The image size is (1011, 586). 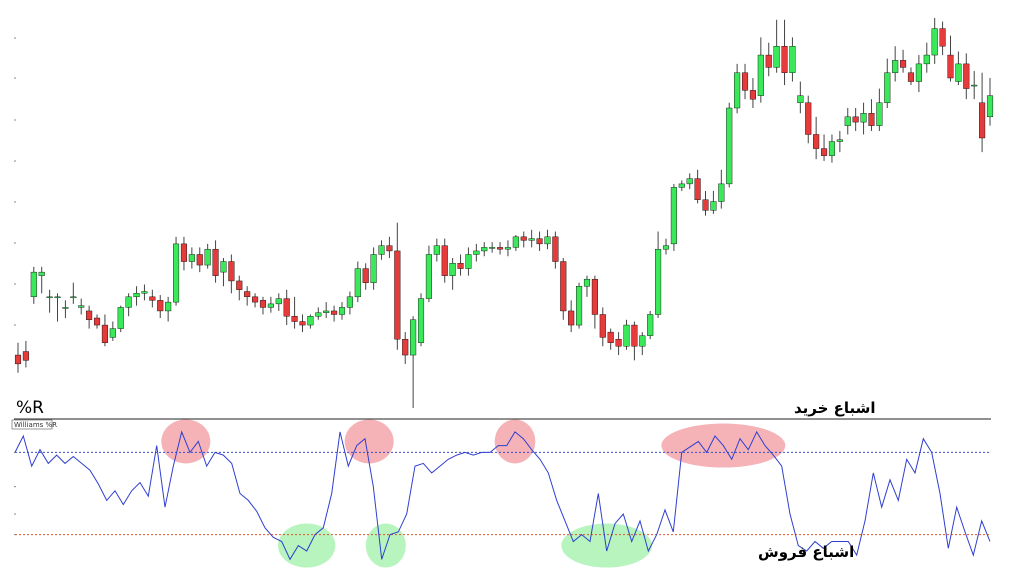 I want to click on overbought-zone, so click(x=515, y=441).